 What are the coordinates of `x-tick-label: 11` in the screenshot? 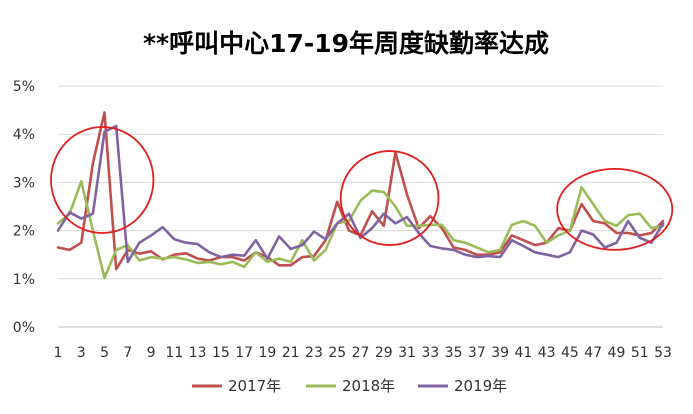 It's located at (174, 353).